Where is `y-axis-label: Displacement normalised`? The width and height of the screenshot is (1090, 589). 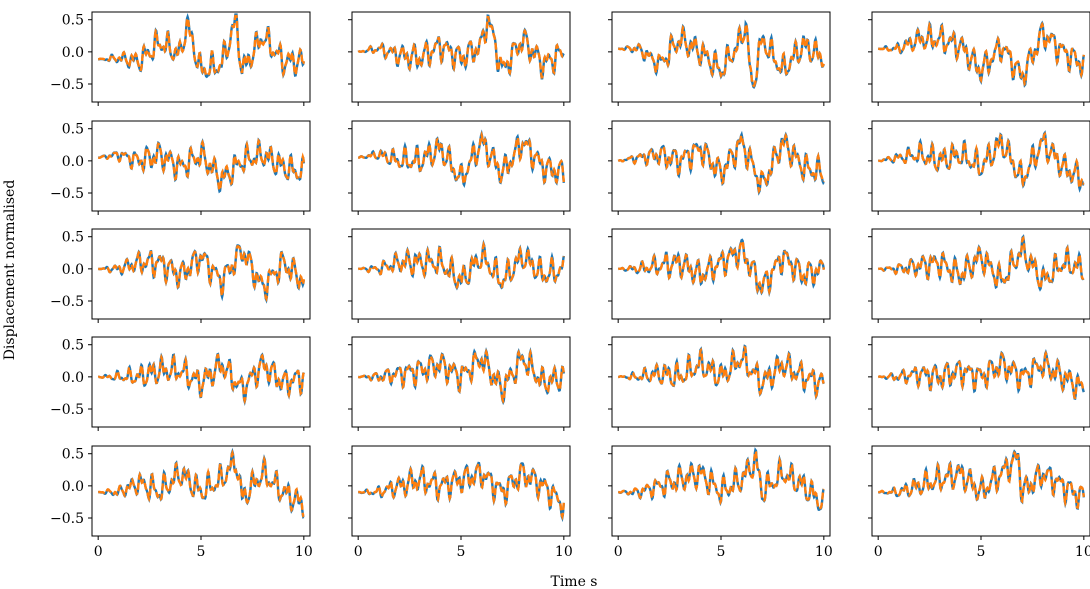
y-axis-label: Displacement normalised is located at coordinates (10, 270).